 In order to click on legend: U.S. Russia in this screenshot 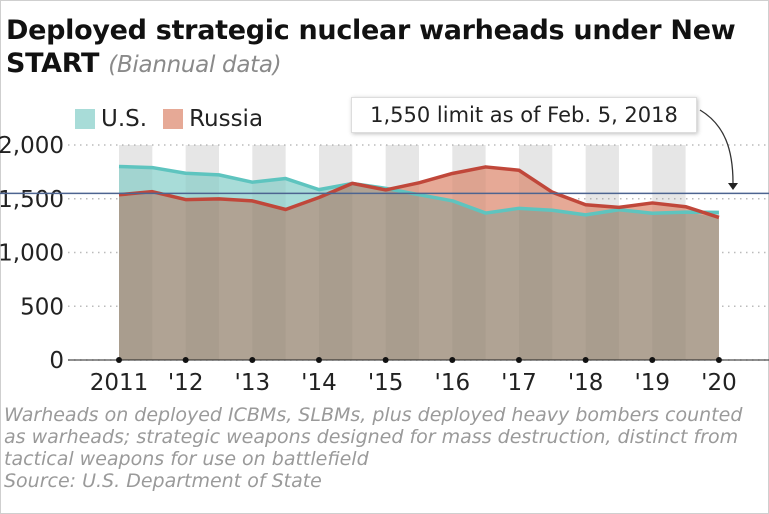, I will do `click(169, 119)`.